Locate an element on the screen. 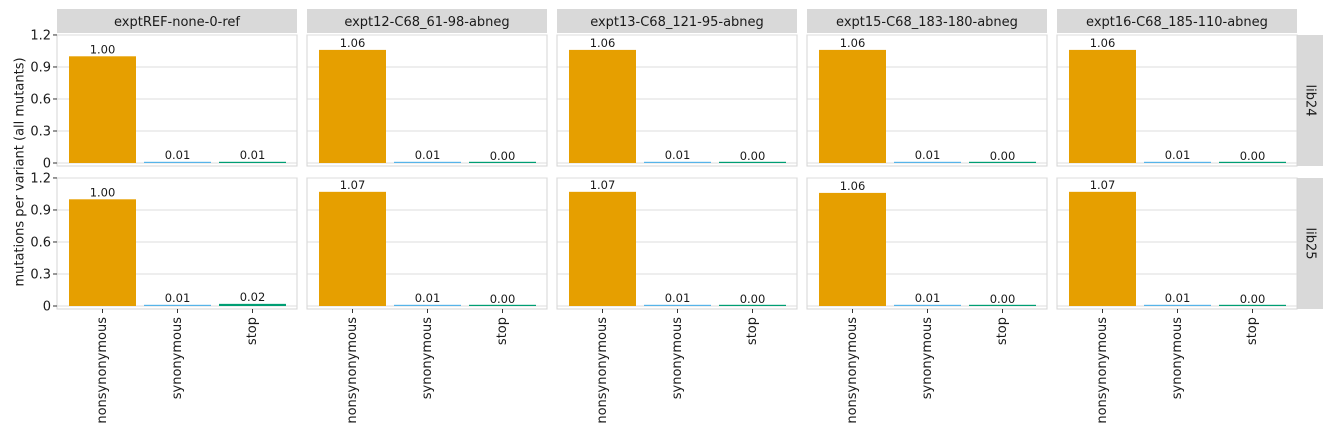 Image resolution: width=1331 pixels, height=437 pixels. facet-strip-label: exptREF-none-0-ref is located at coordinates (177, 22).